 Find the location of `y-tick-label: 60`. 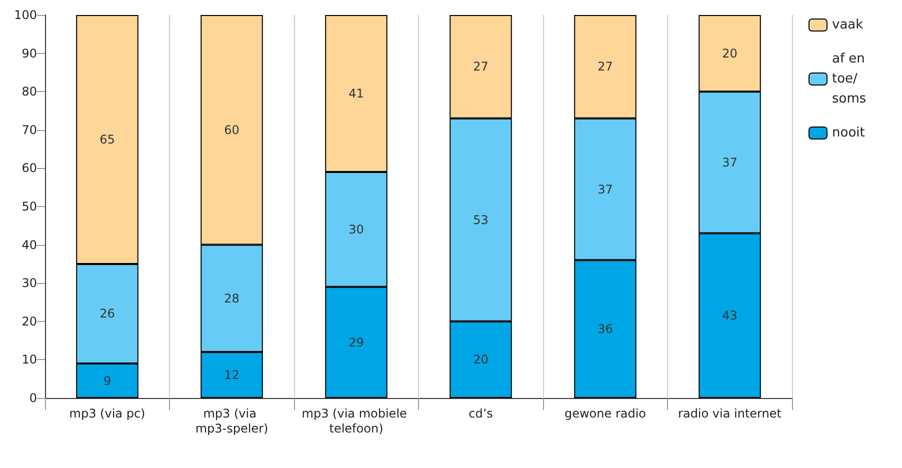

y-tick-label: 60 is located at coordinates (29, 168).